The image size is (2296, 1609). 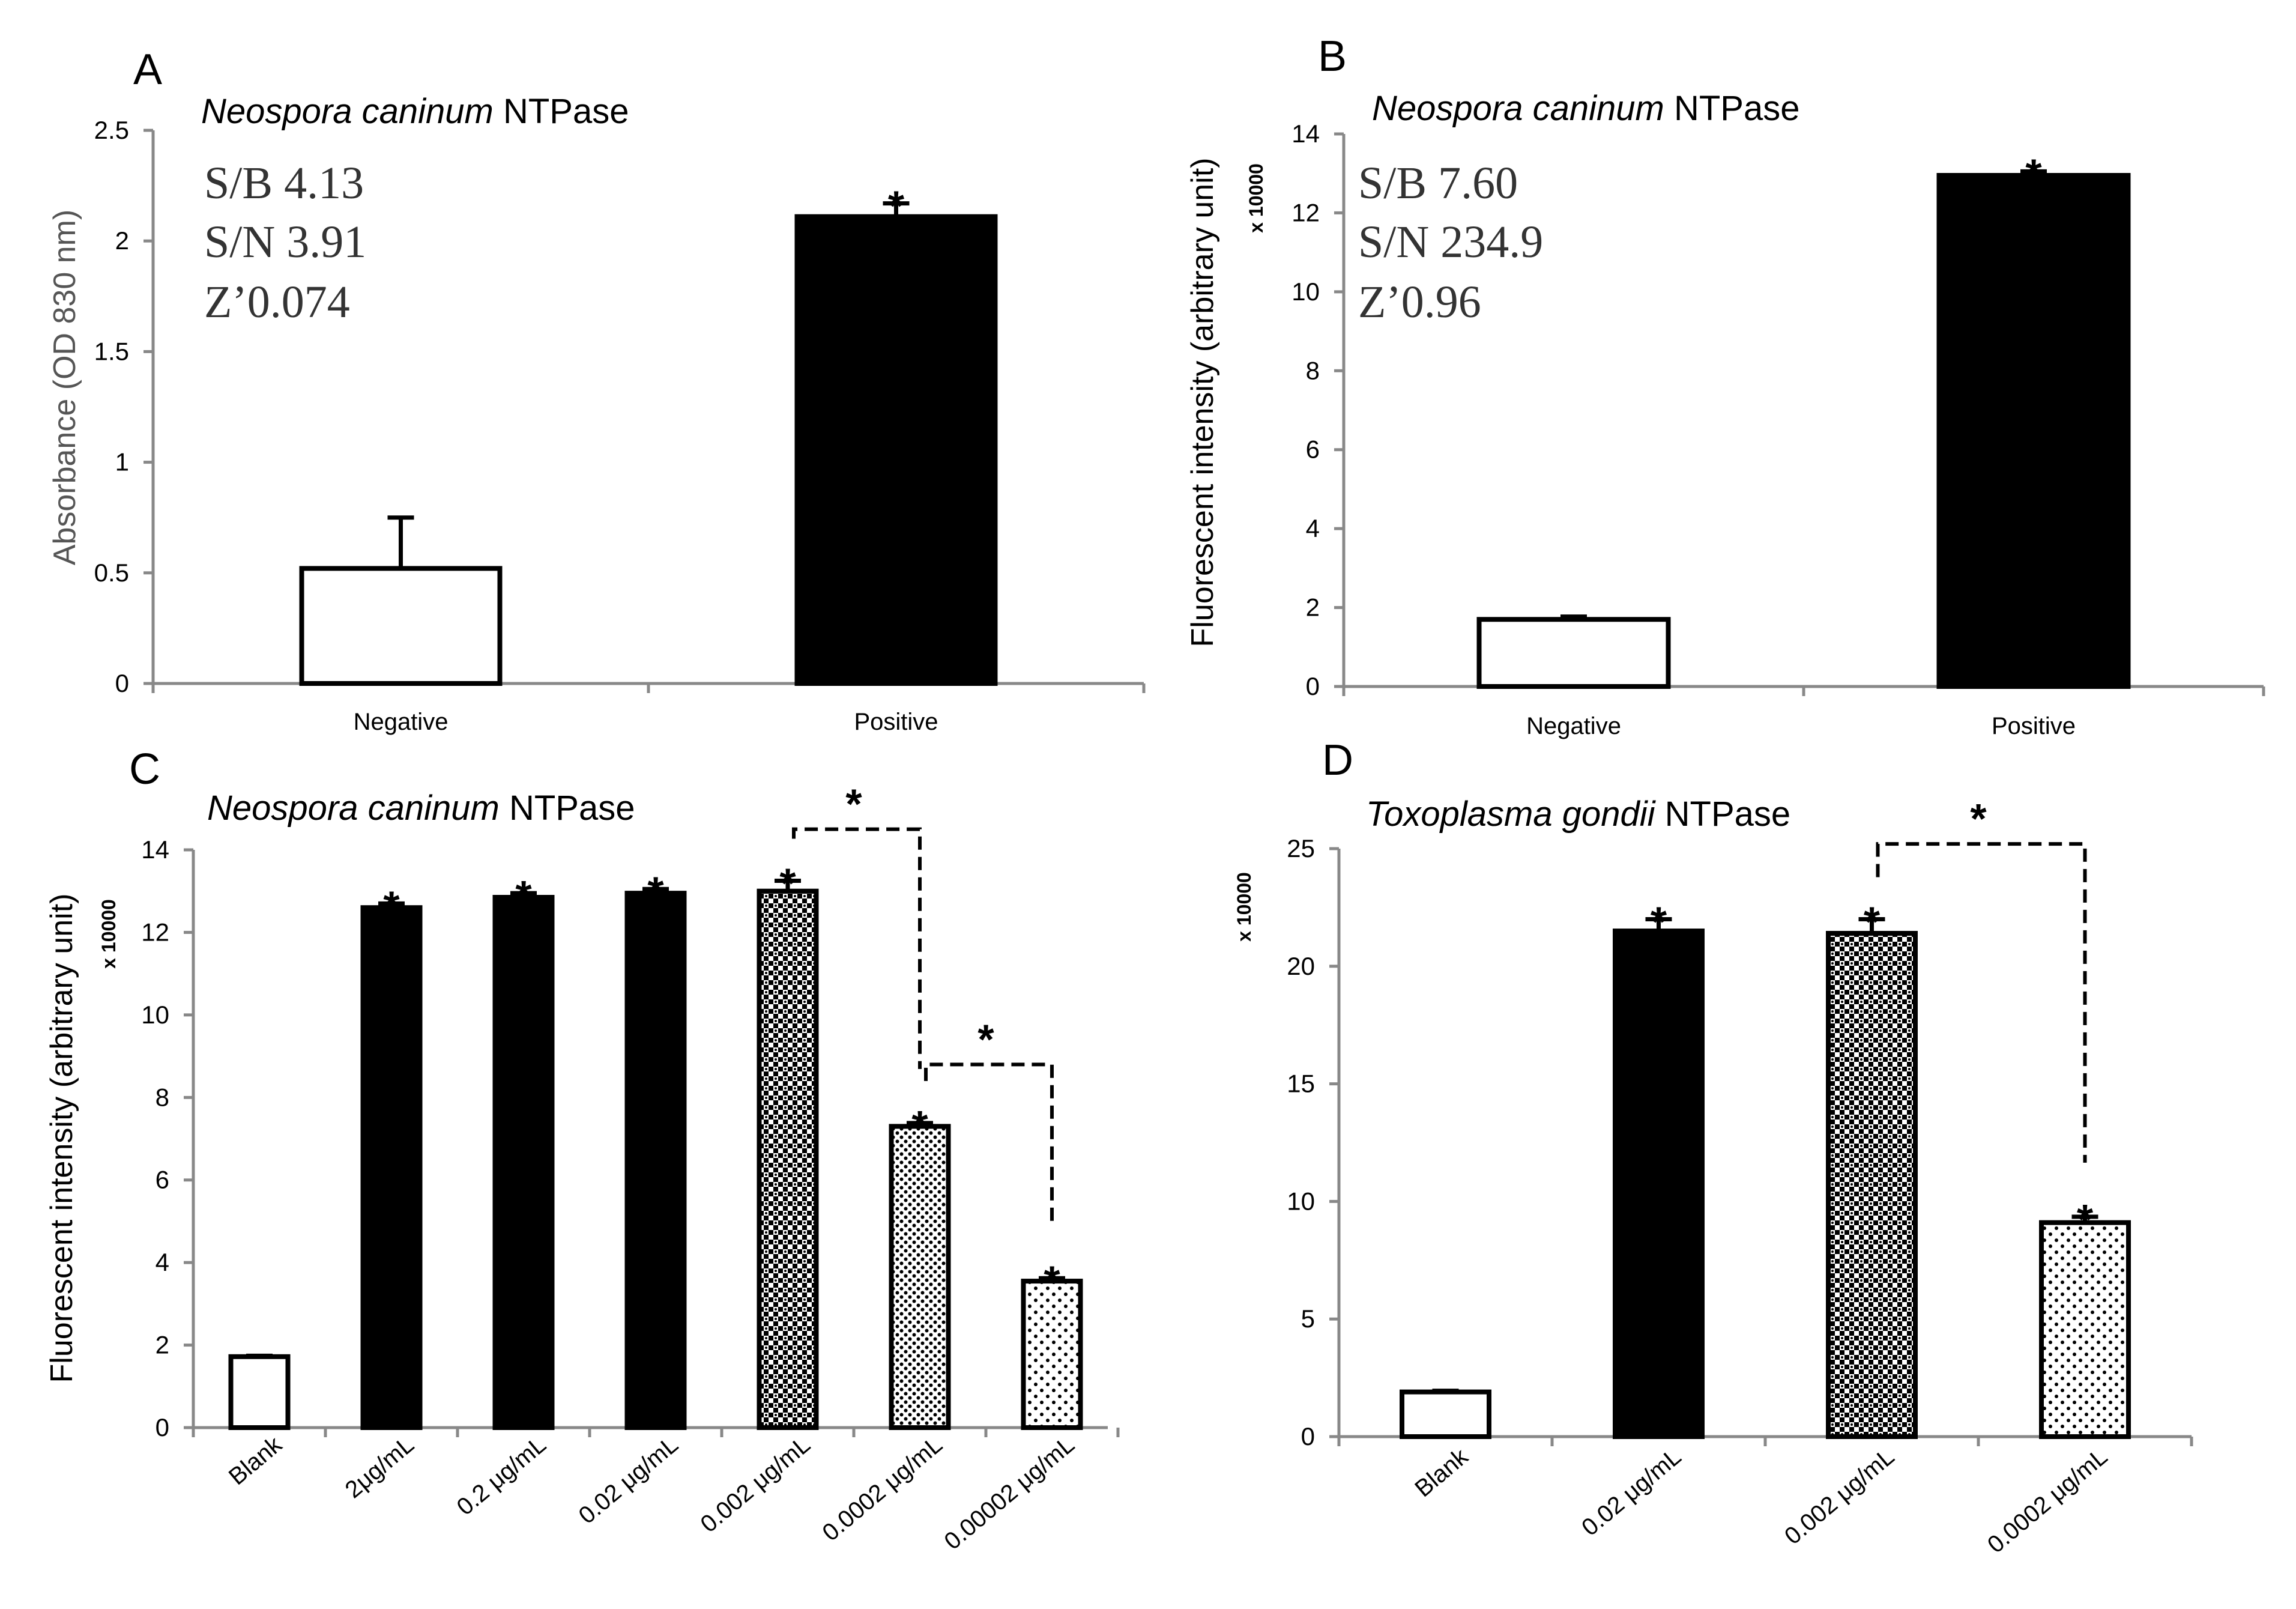 What do you see at coordinates (379, 1467) in the screenshot?
I see `category-label: 2μg/mL` at bounding box center [379, 1467].